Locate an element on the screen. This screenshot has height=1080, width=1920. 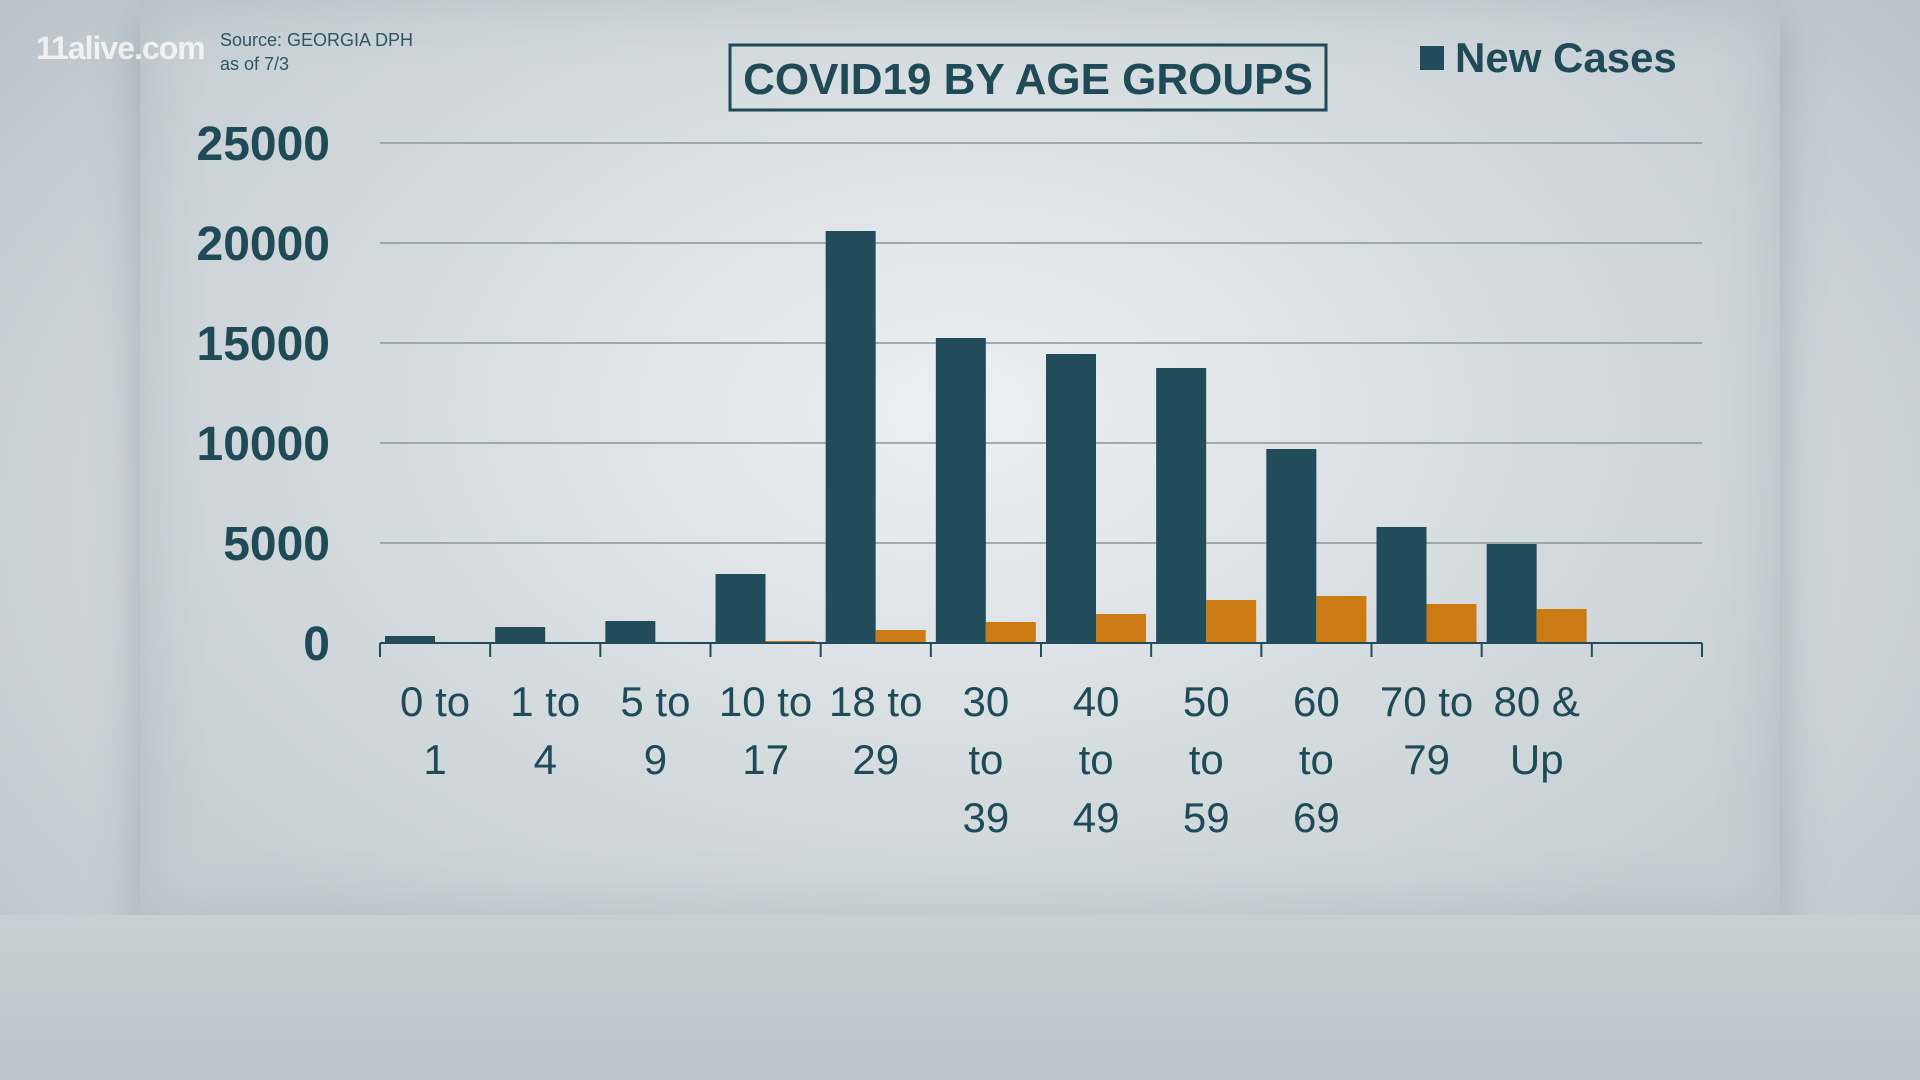
y-tick-label: 5000 is located at coordinates (276, 544).